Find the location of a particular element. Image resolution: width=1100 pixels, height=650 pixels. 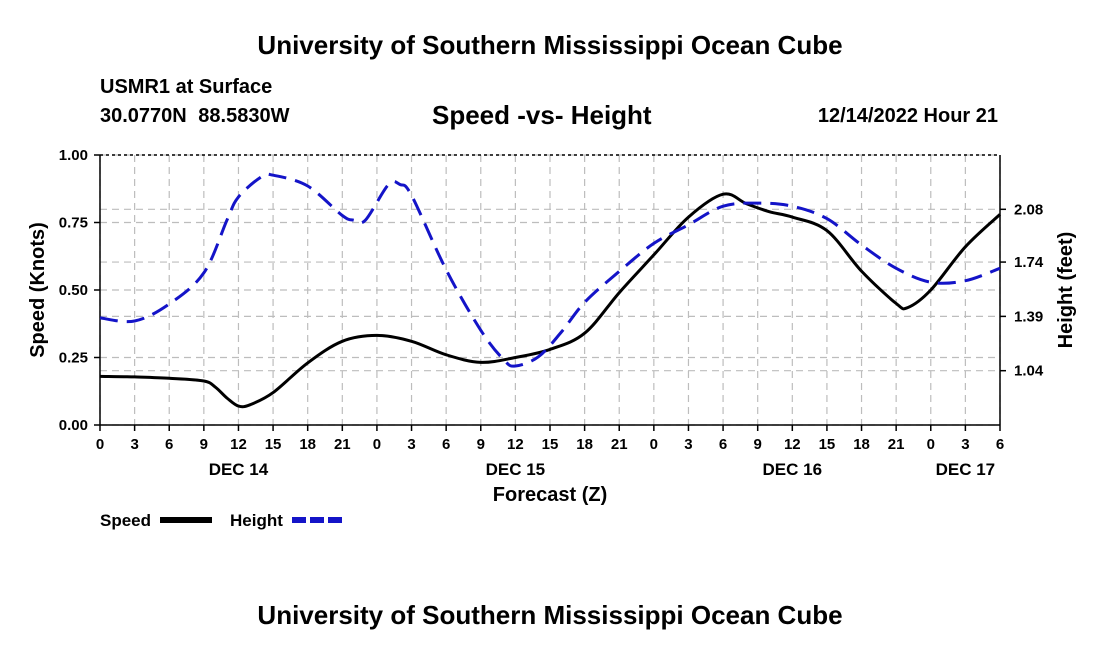

x-date-label: DEC 14 is located at coordinates (239, 469).